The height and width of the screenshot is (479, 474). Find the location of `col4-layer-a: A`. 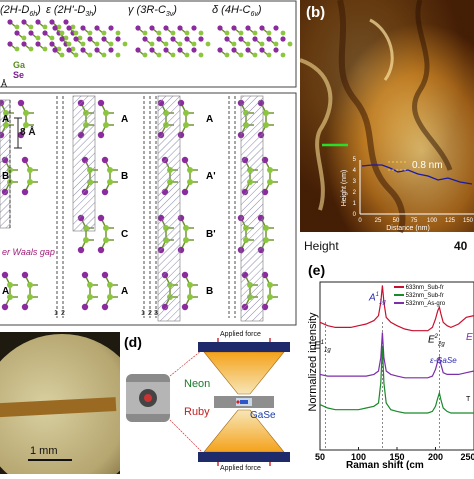

col4-layer-a: A is located at coordinates (210, 119).